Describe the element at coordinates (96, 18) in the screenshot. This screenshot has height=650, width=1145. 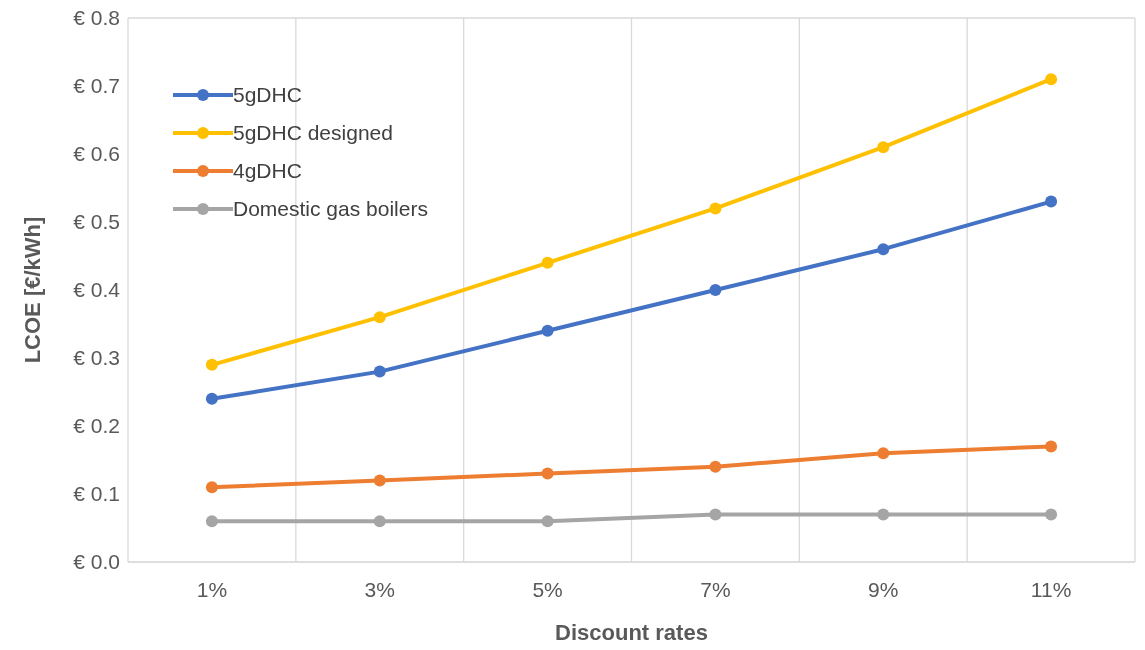
I see `y-tick-label: € 0.8` at that location.